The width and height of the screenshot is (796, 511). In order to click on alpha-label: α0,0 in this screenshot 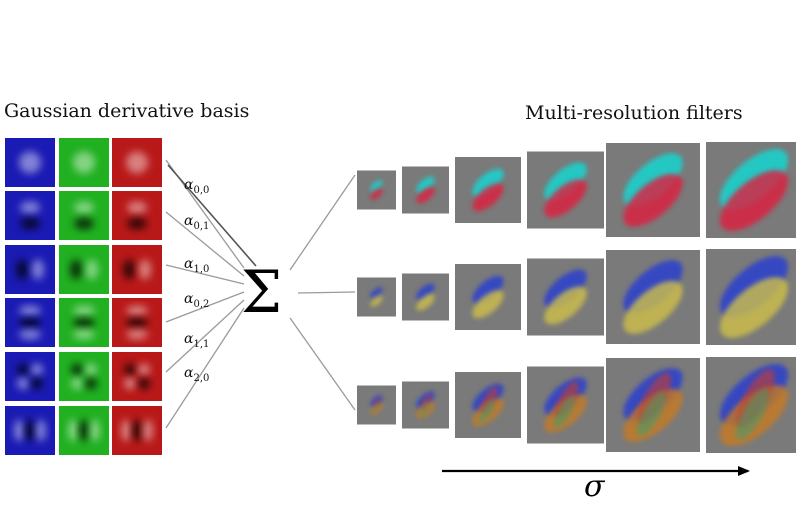, I will do `click(196, 186)`.